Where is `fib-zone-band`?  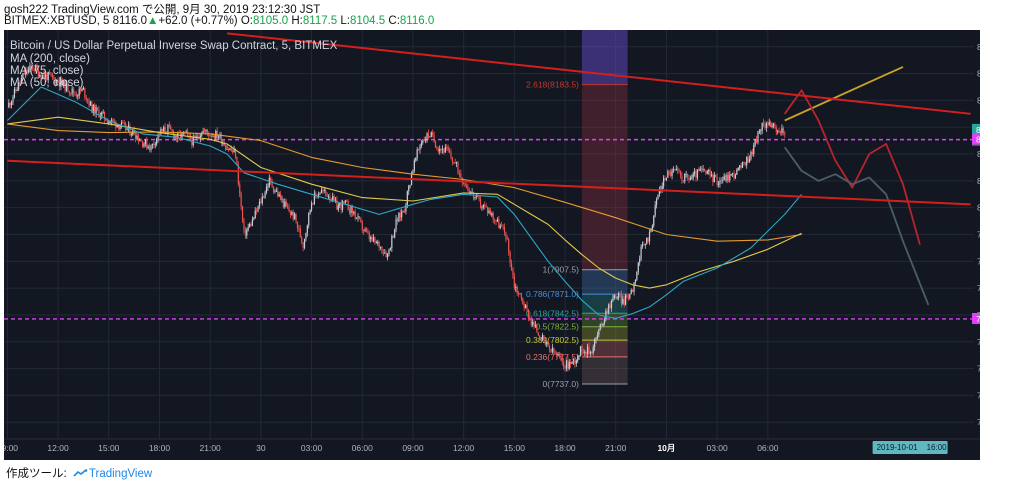
fib-zone-band is located at coordinates (604, 333).